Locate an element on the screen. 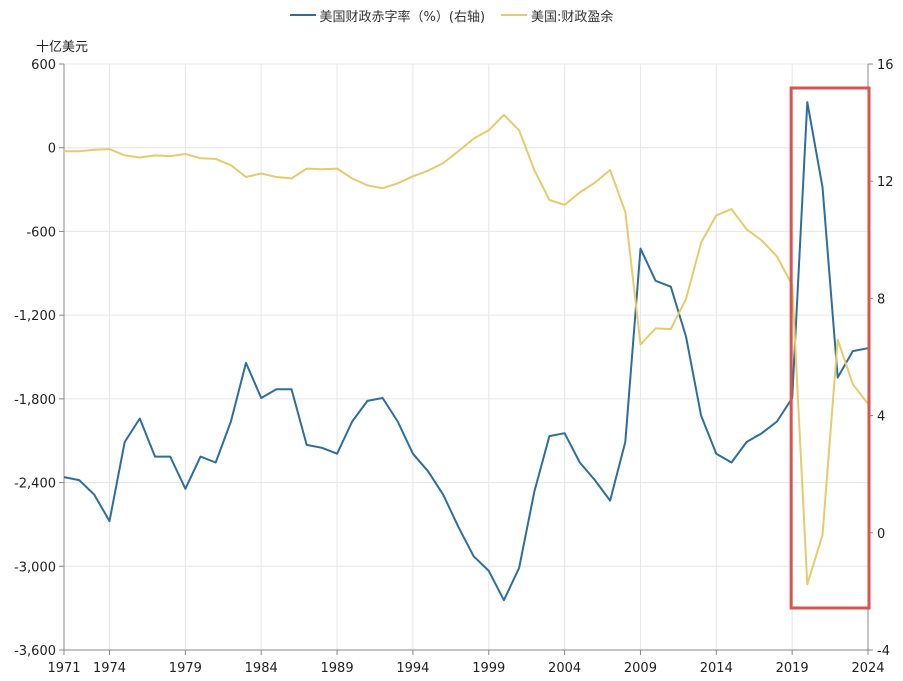 The image size is (903, 681). legend-swatch-deficit-rate is located at coordinates (302, 15).